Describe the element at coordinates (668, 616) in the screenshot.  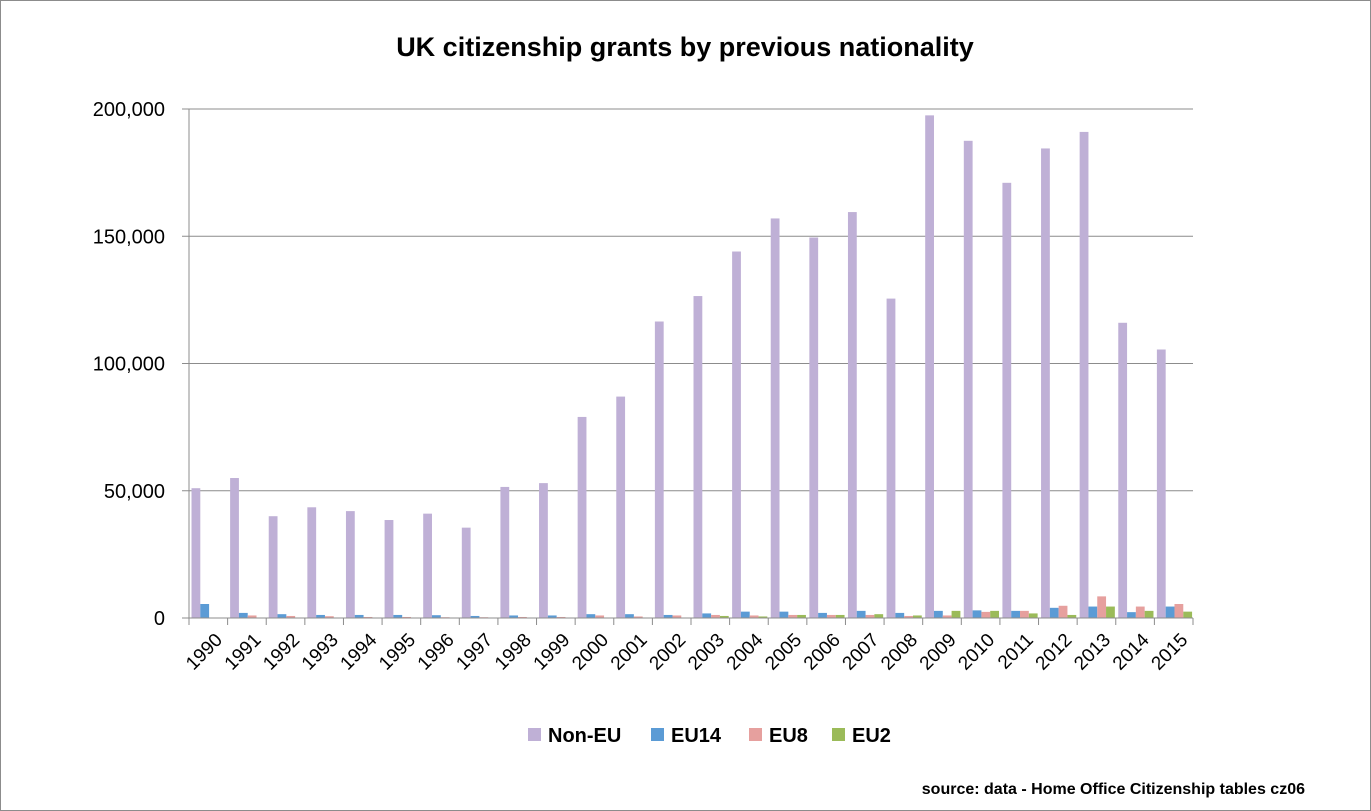
I see `bar-eu14-2002` at that location.